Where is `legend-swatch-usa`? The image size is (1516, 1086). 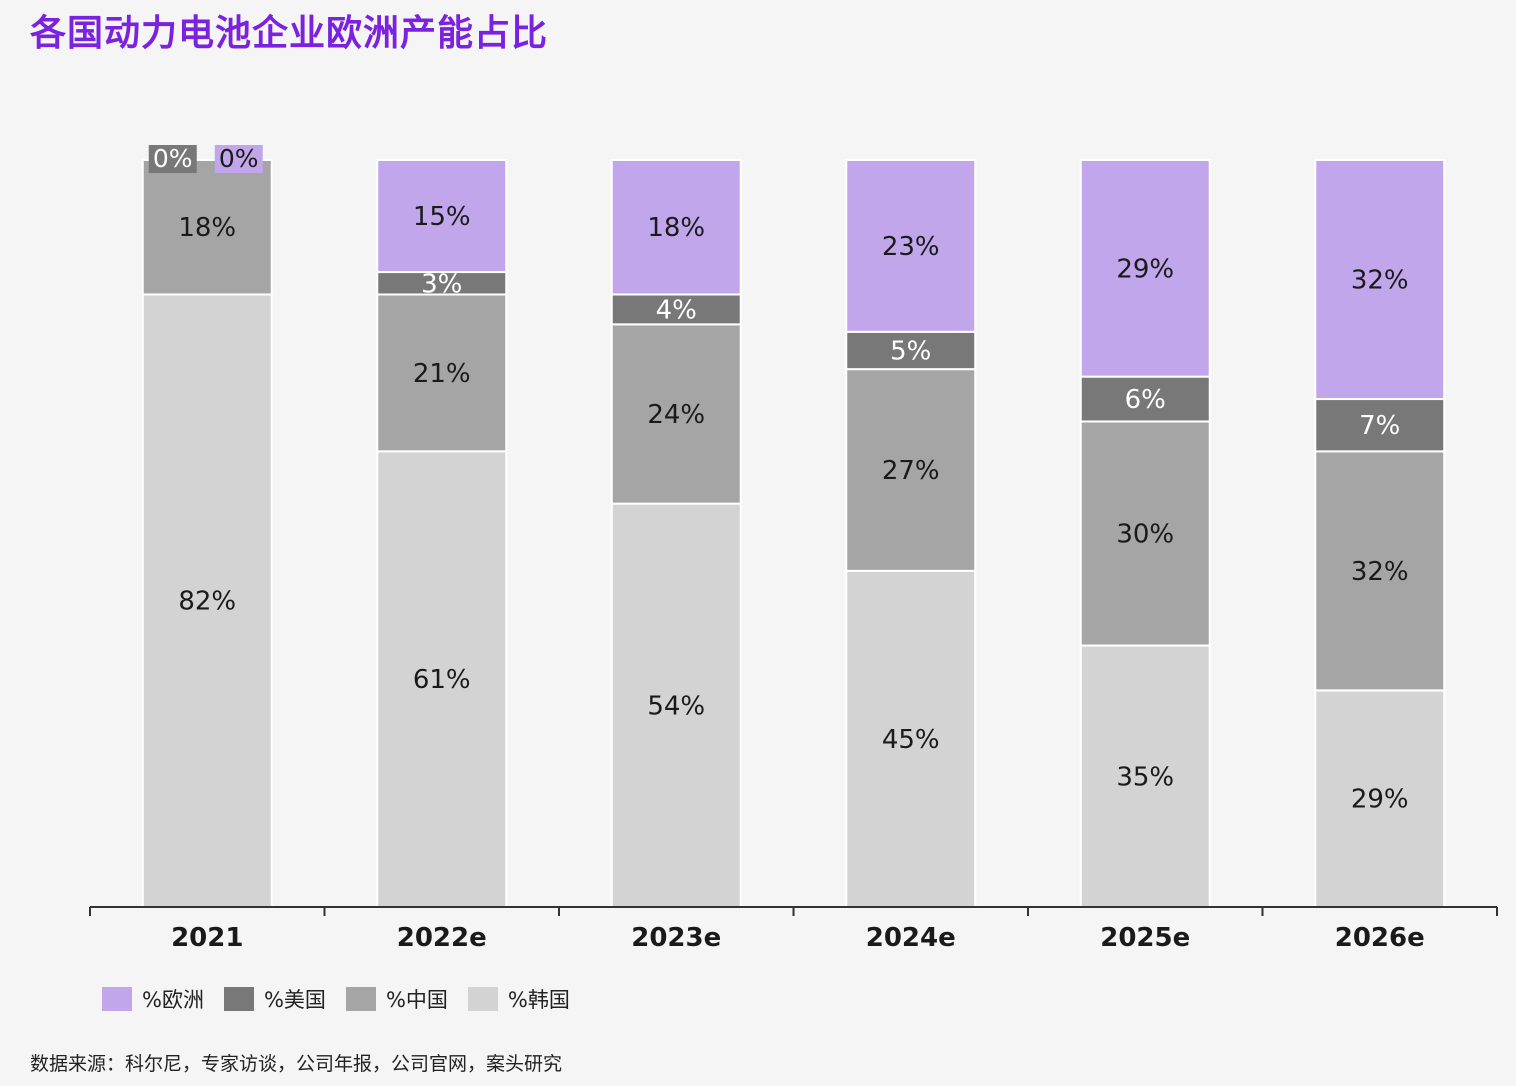
legend-swatch-usa is located at coordinates (238, 999).